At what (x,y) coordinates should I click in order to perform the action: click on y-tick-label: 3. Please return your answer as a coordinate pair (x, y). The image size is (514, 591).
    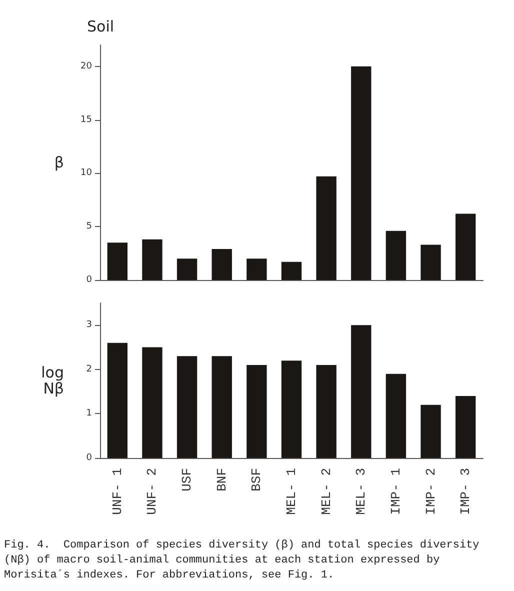
    Looking at the image, I should click on (89, 325).